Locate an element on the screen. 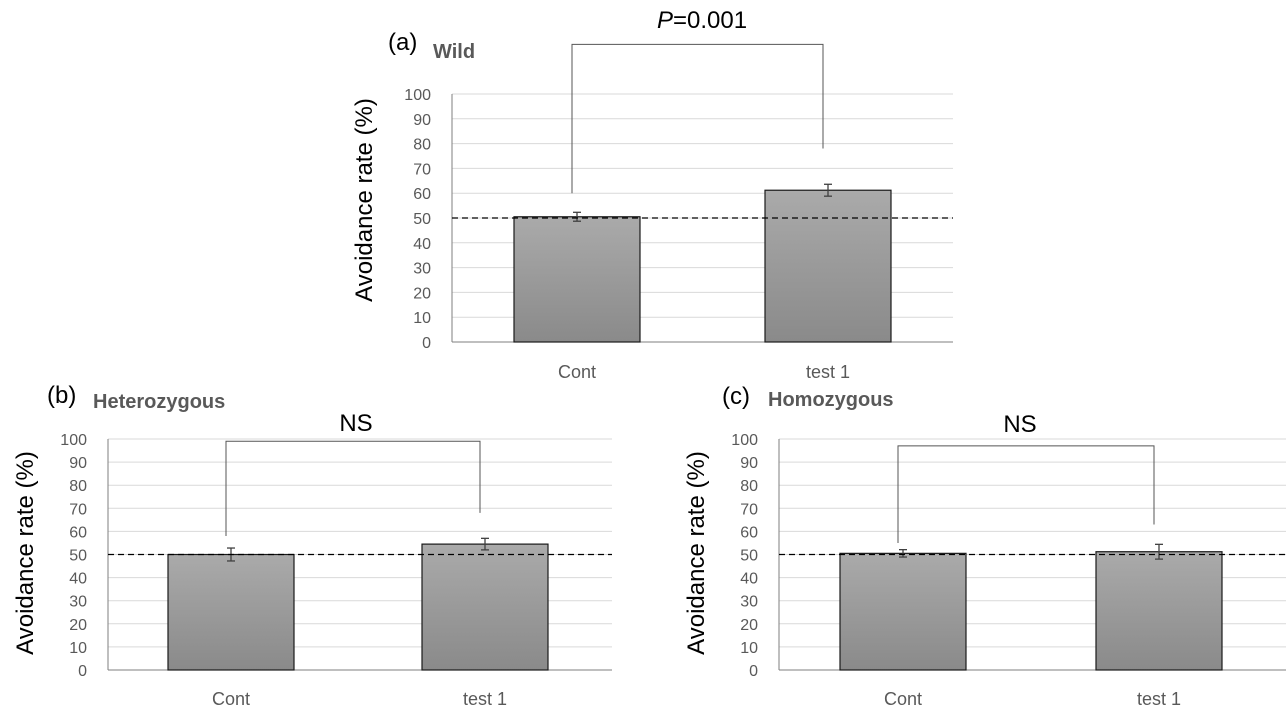  panel-label: (c) is located at coordinates (736, 396).